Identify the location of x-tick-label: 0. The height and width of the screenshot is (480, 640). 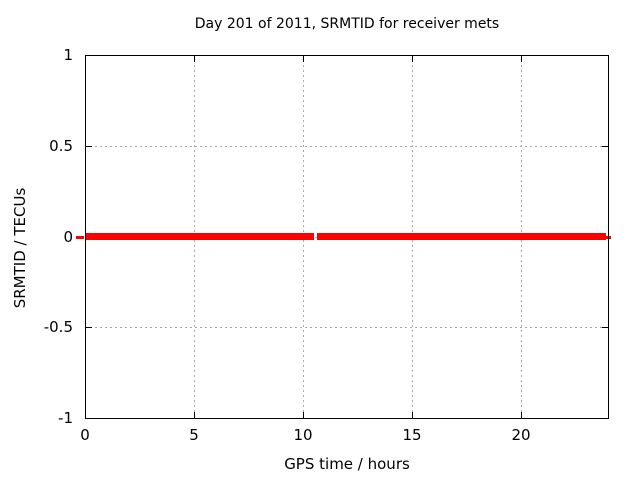
(85, 435).